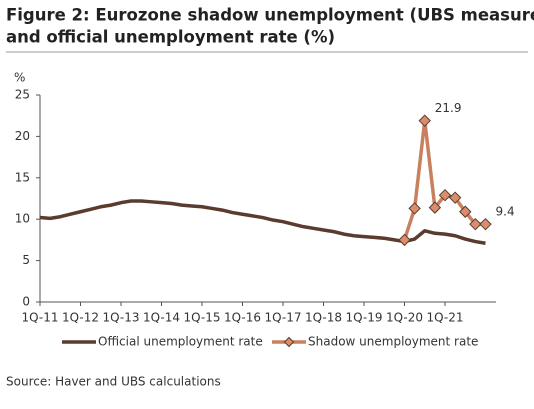 The height and width of the screenshot is (409, 534). What do you see at coordinates (201, 318) in the screenshot?
I see `x-tick-label: 1Q-15` at bounding box center [201, 318].